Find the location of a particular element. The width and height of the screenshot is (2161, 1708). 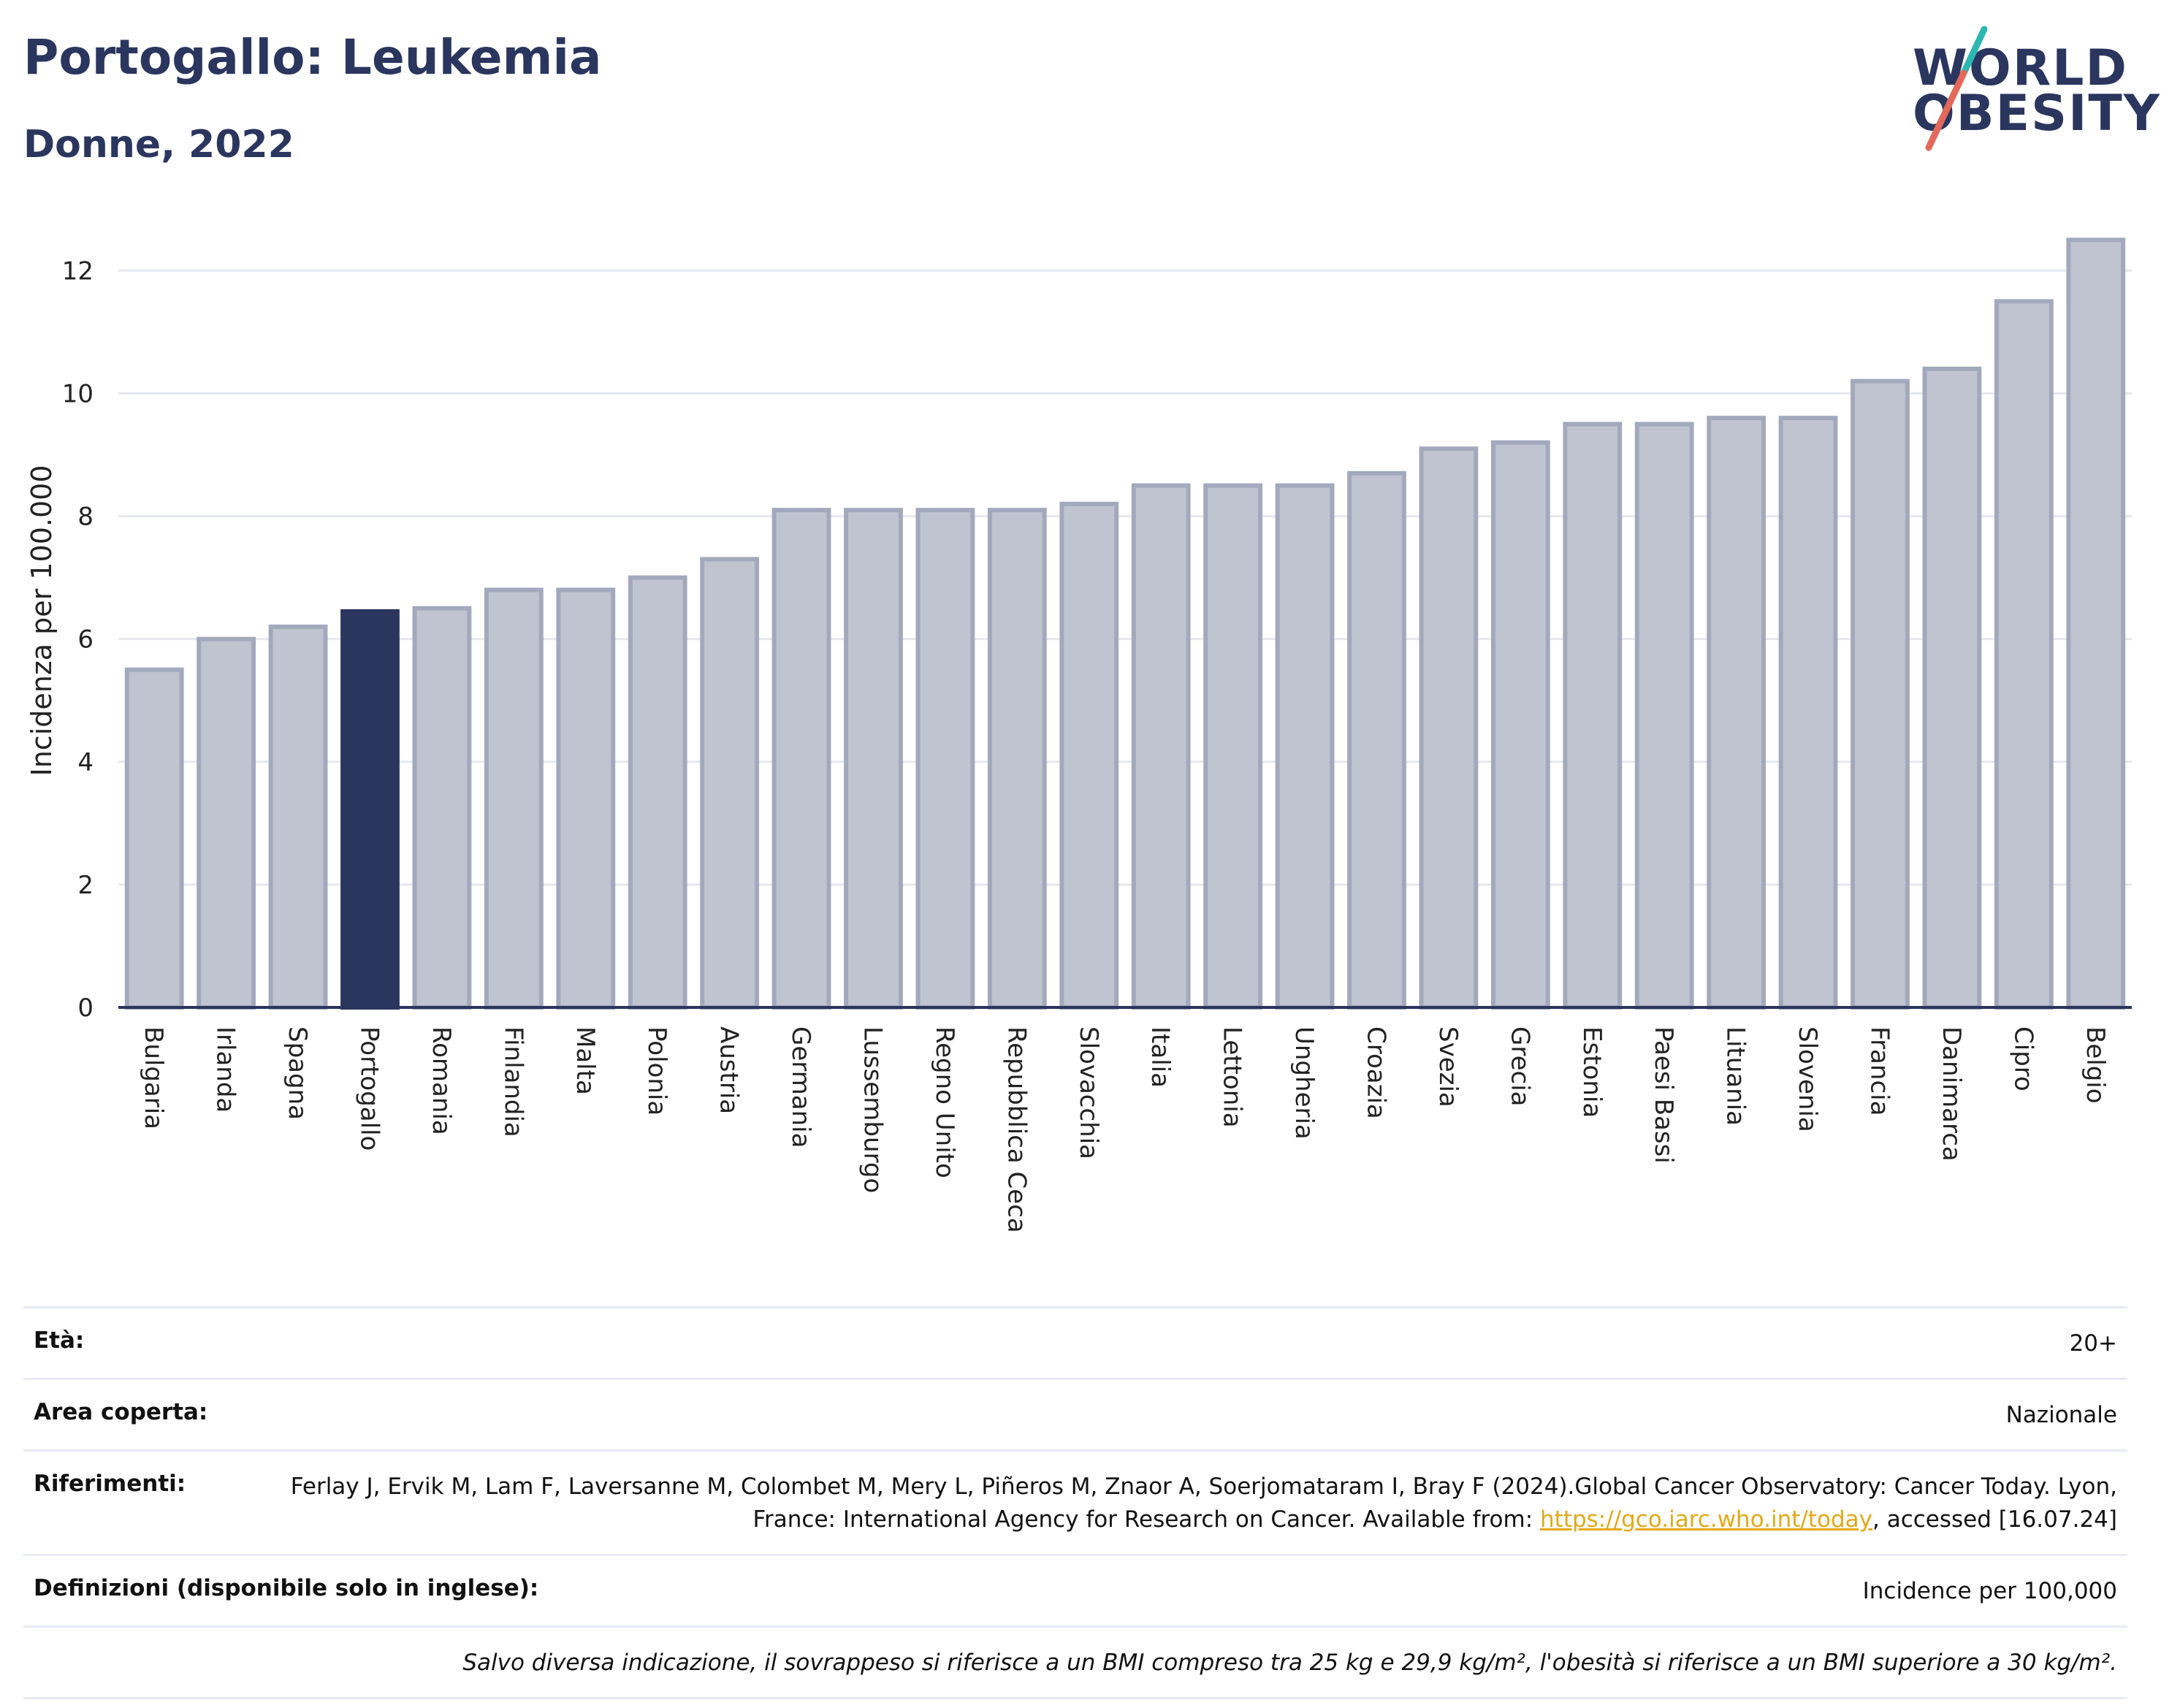

bar-croazia is located at coordinates (1376, 740).